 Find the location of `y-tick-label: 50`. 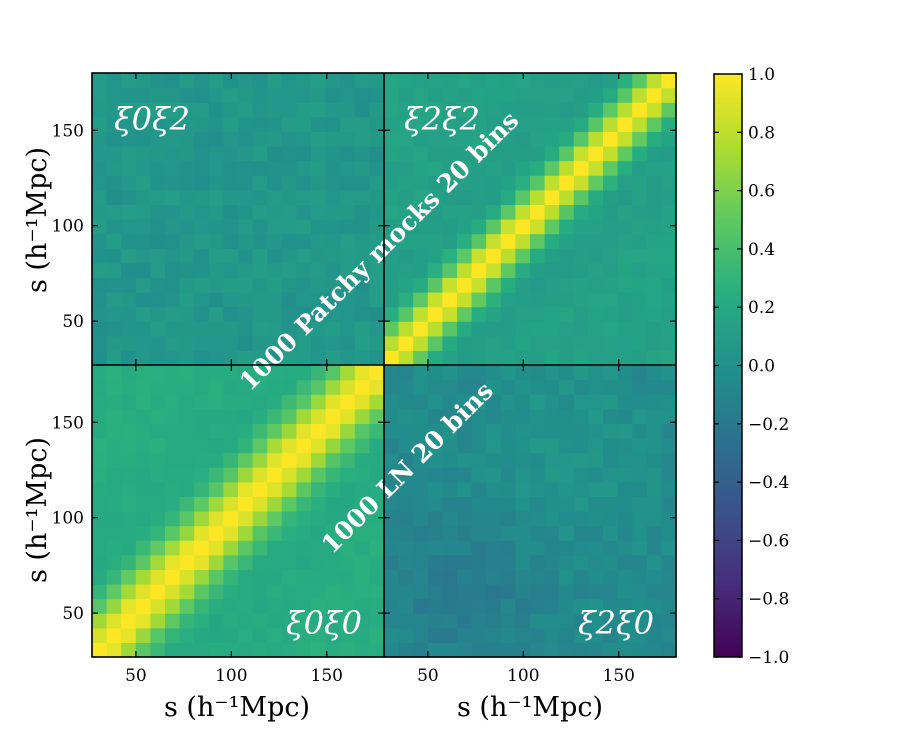

y-tick-label: 50 is located at coordinates (73, 322).